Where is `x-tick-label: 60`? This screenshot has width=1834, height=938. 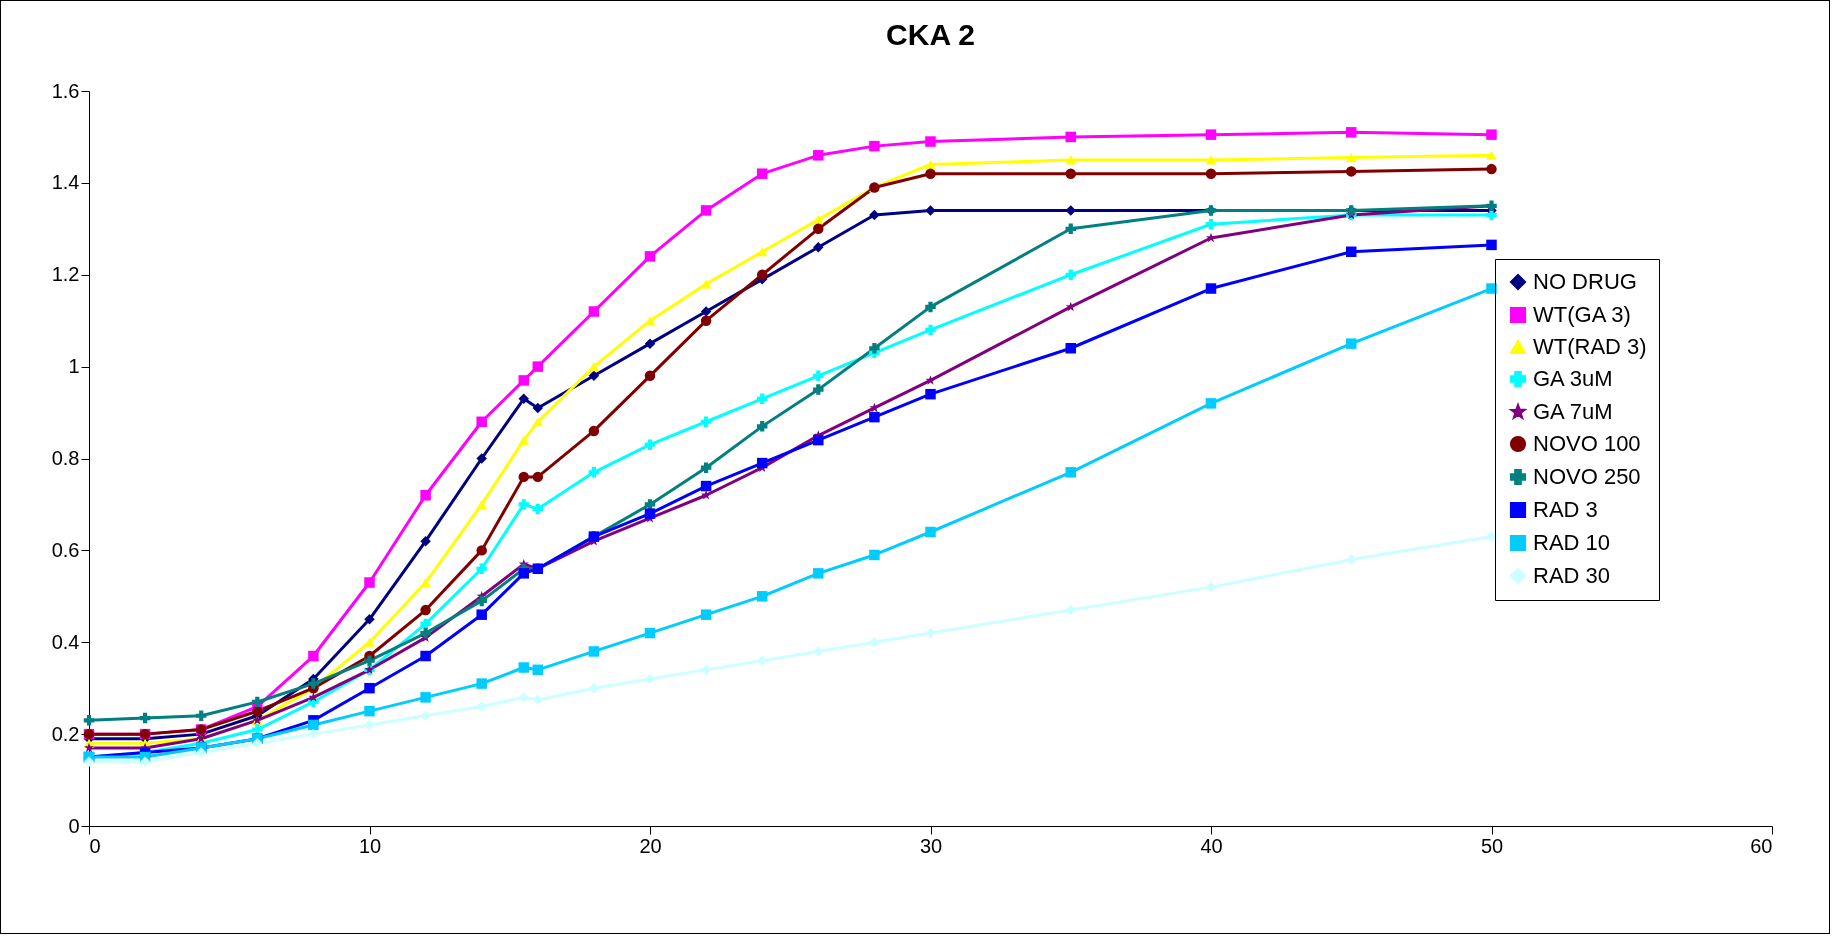
x-tick-label: 60 is located at coordinates (1761, 845).